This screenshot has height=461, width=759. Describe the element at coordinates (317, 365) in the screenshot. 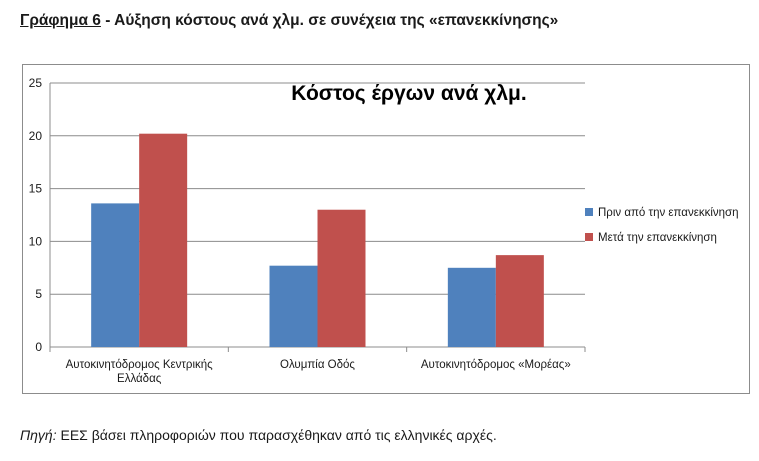

I see `x-category-label: Ολυμπία Οδός` at that location.